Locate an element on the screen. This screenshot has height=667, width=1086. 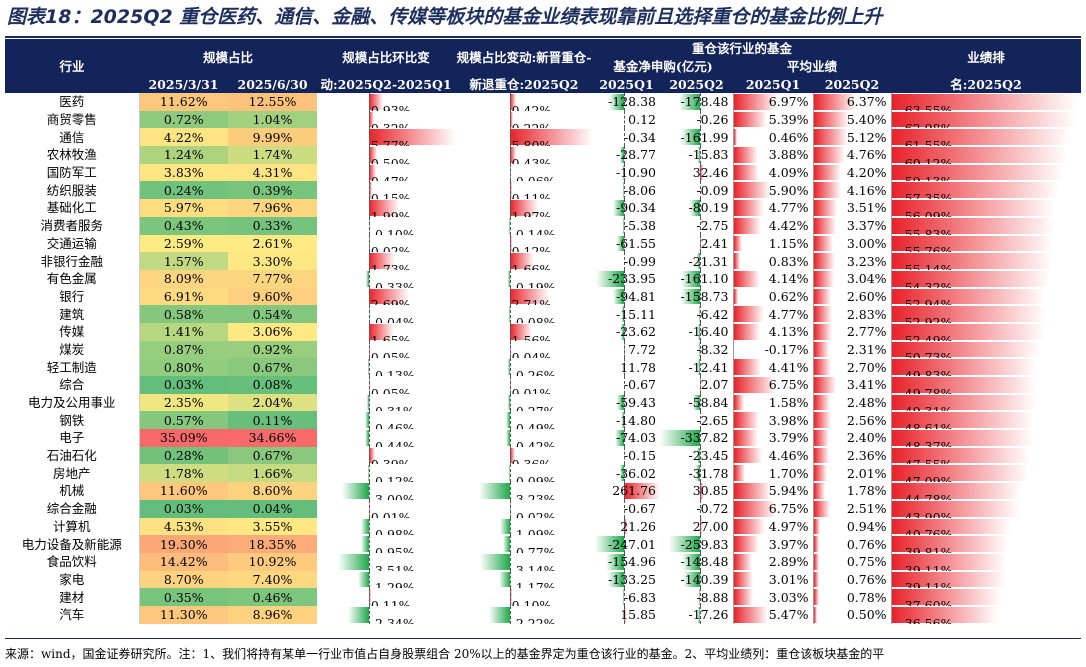
scale-qoq-change-value: 0.11% is located at coordinates (390, 602).